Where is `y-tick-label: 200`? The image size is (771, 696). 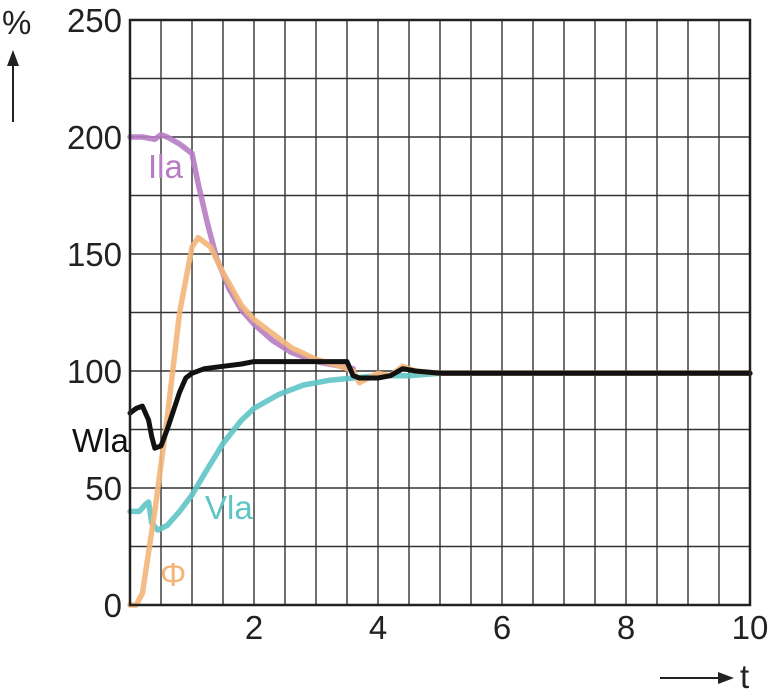 y-tick-label: 200 is located at coordinates (94, 137).